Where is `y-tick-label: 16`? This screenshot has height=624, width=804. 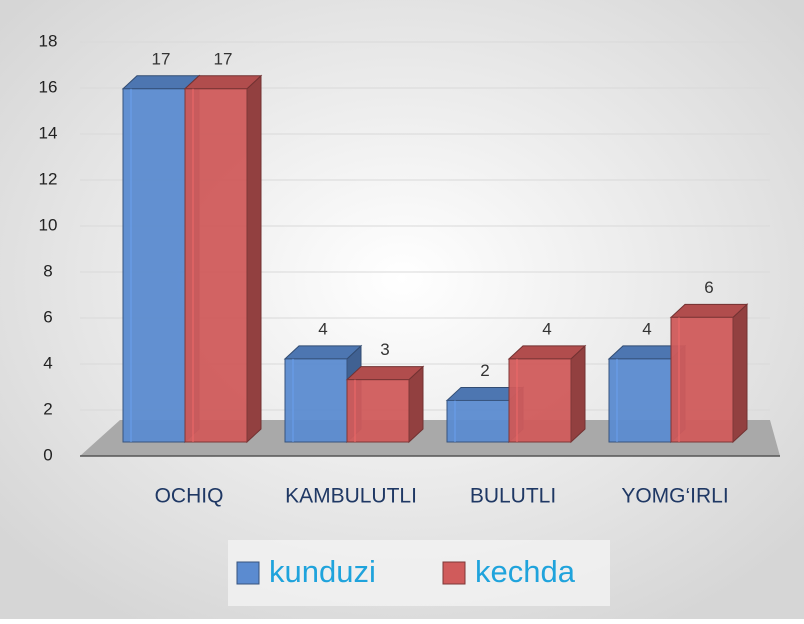 y-tick-label: 16 is located at coordinates (48, 86).